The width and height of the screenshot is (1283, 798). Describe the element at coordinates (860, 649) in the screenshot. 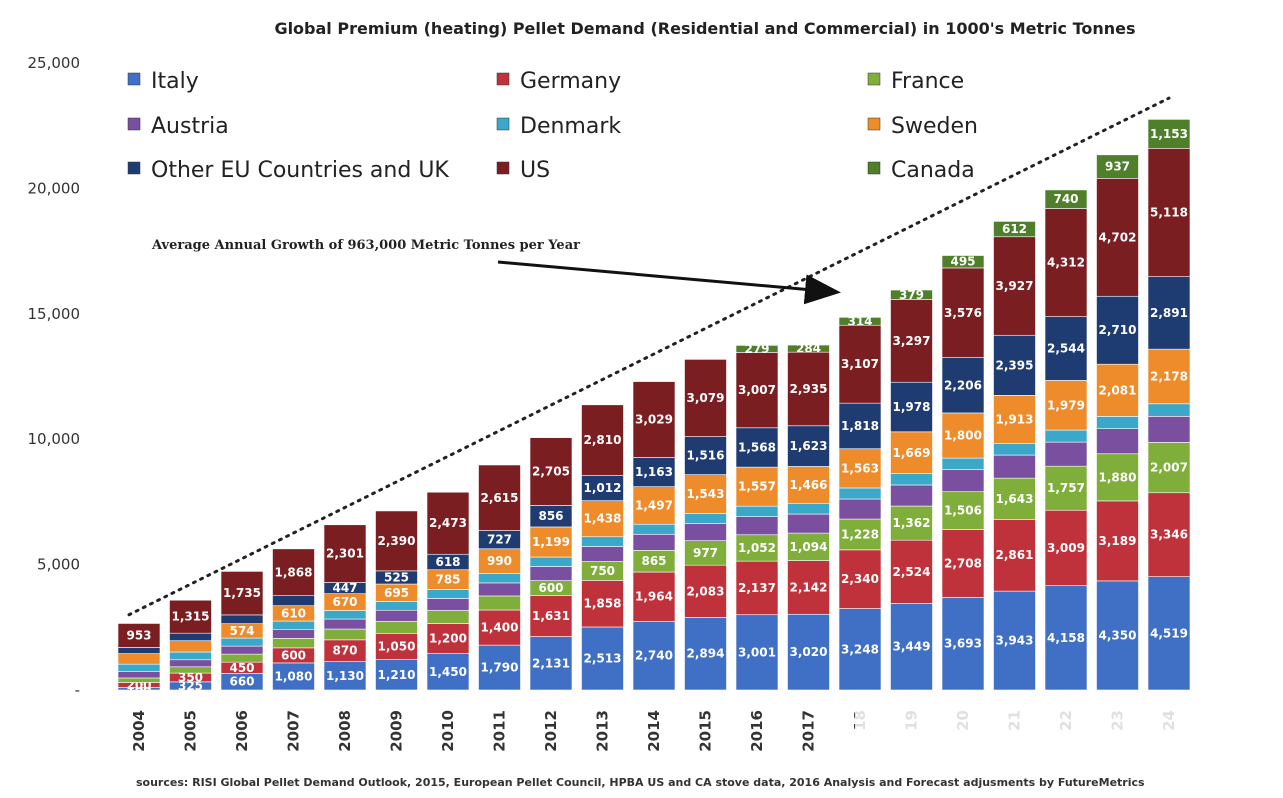

I see `data-label: 3,248` at that location.